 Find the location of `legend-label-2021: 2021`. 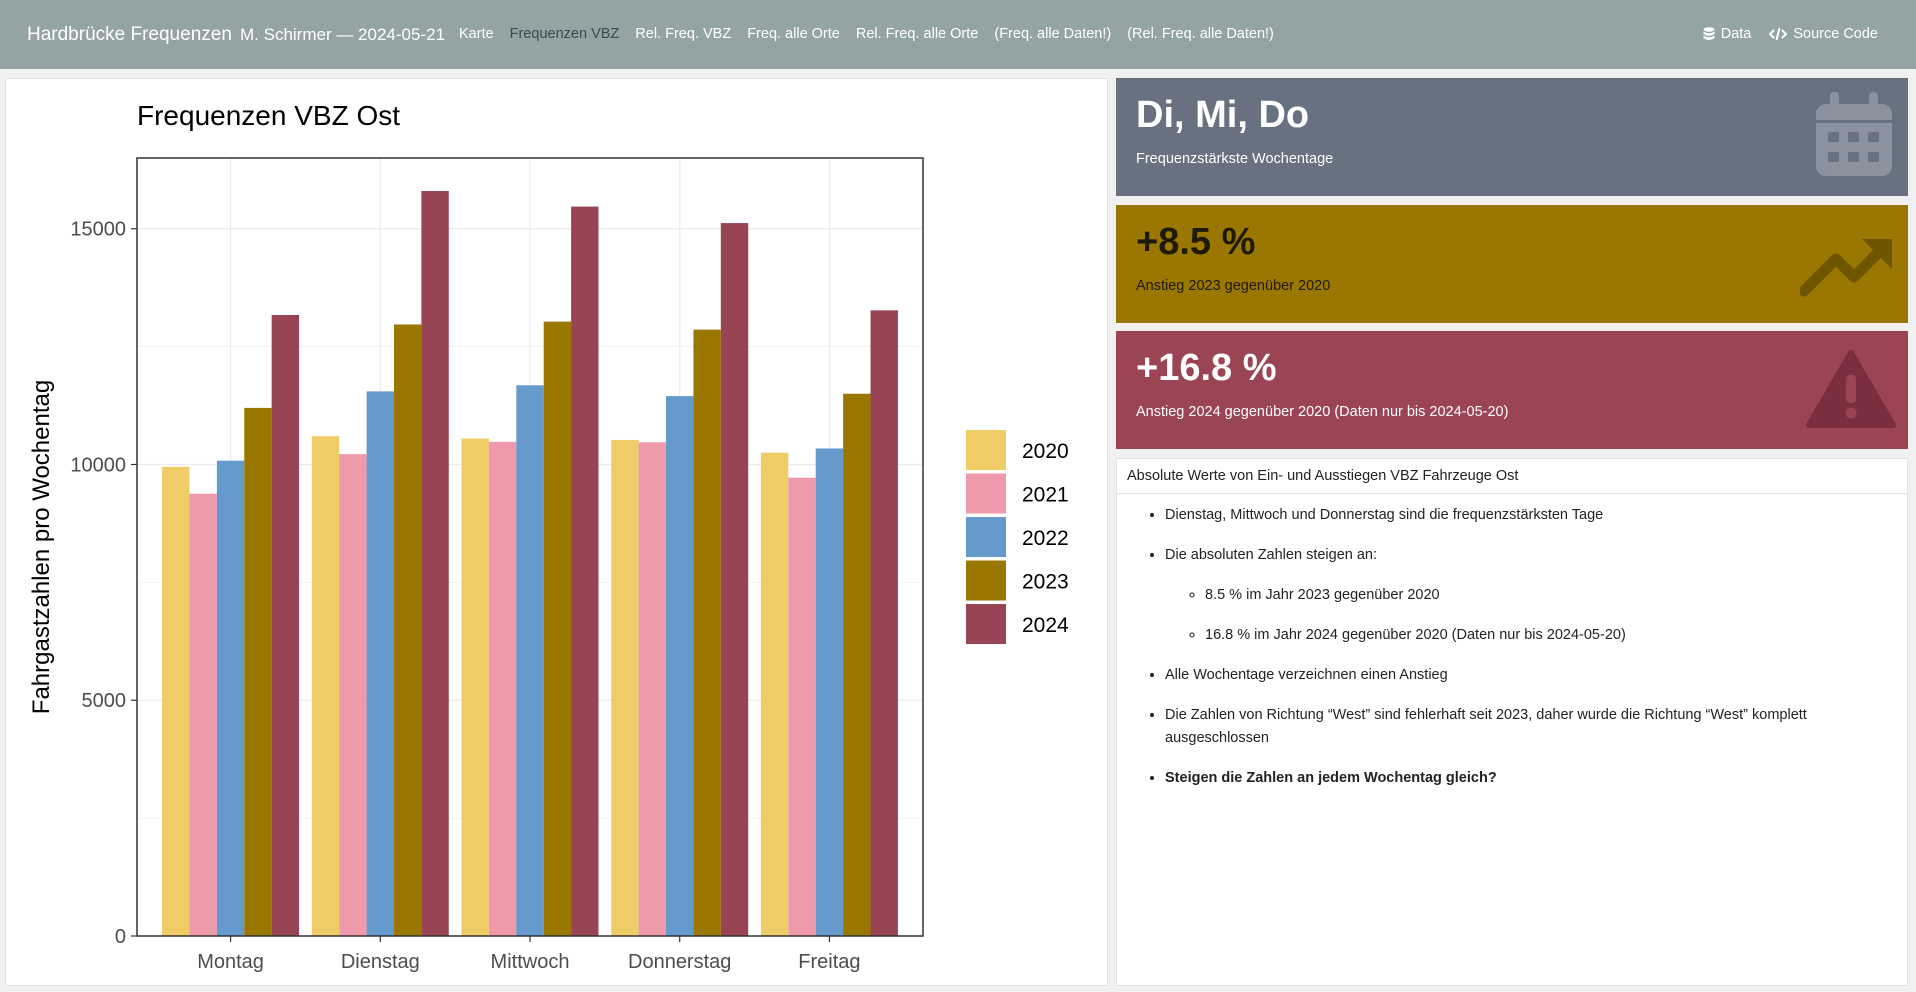

legend-label-2021: 2021 is located at coordinates (1045, 495).